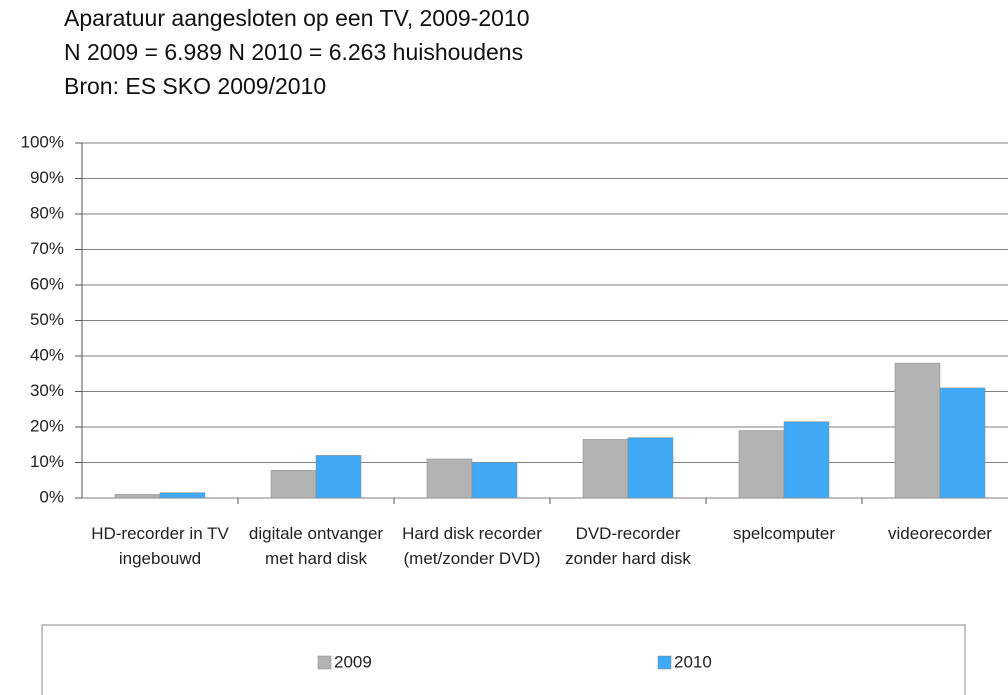 The image size is (1008, 695). What do you see at coordinates (47, 248) in the screenshot?
I see `y-tick-label: 70%` at bounding box center [47, 248].